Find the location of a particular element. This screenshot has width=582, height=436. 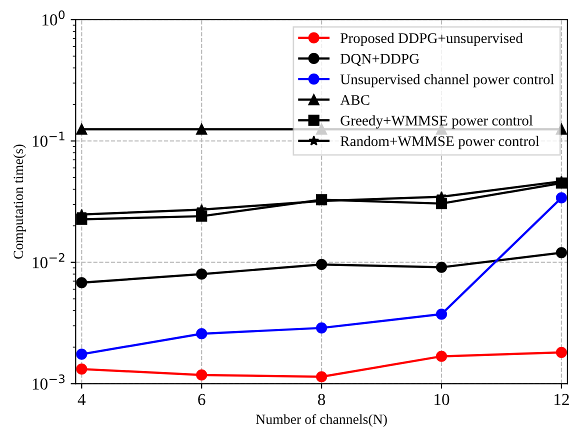

legend-label: DQN+DDPG is located at coordinates (380, 60).